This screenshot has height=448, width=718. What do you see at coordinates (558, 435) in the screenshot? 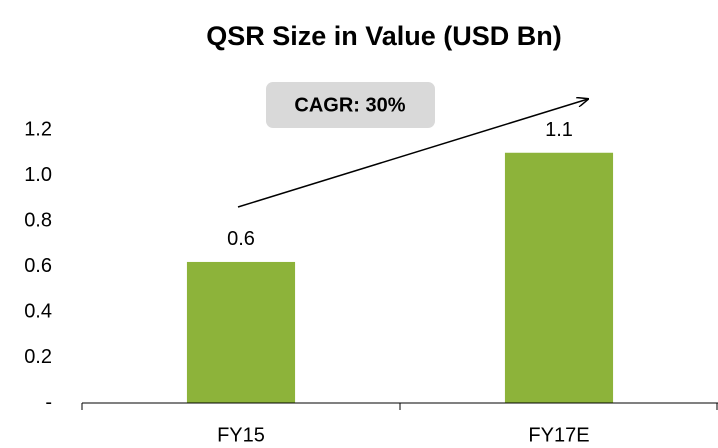
I see `x-tick-label: FY17E` at bounding box center [558, 435].